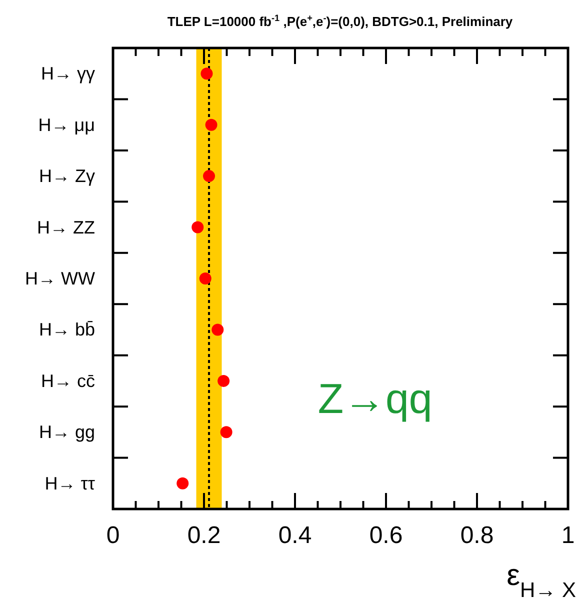  I want to click on y-tick-label: H→ μμ, so click(66, 124).